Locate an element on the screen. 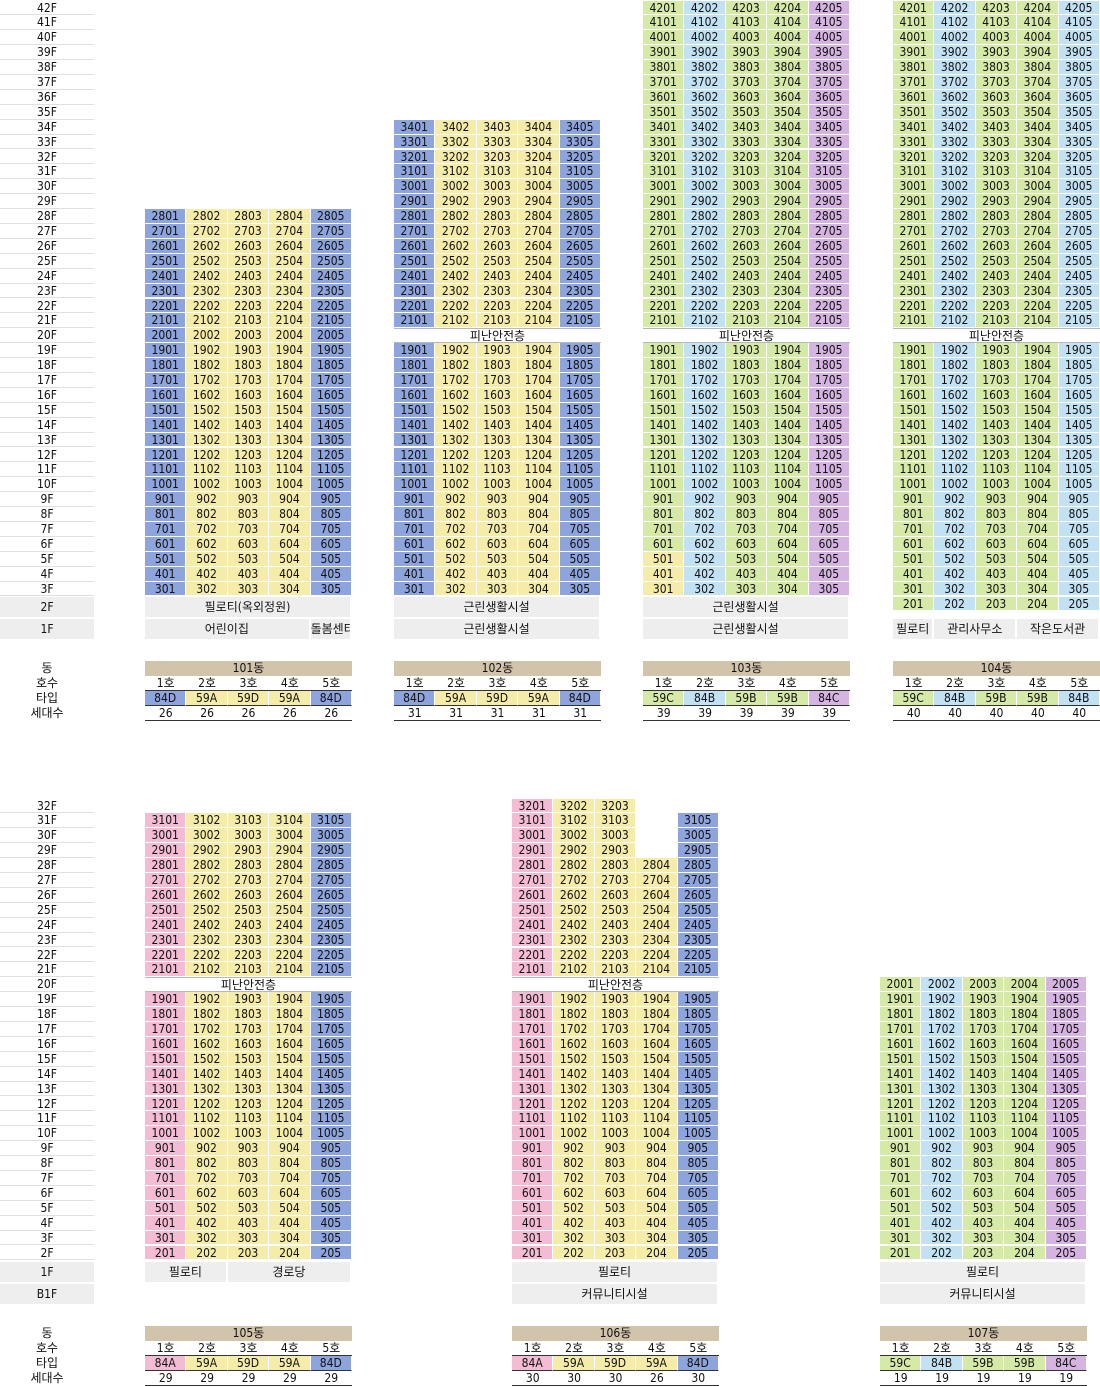 The height and width of the screenshot is (1387, 1100). unit-cell: 803 is located at coordinates (996, 514).